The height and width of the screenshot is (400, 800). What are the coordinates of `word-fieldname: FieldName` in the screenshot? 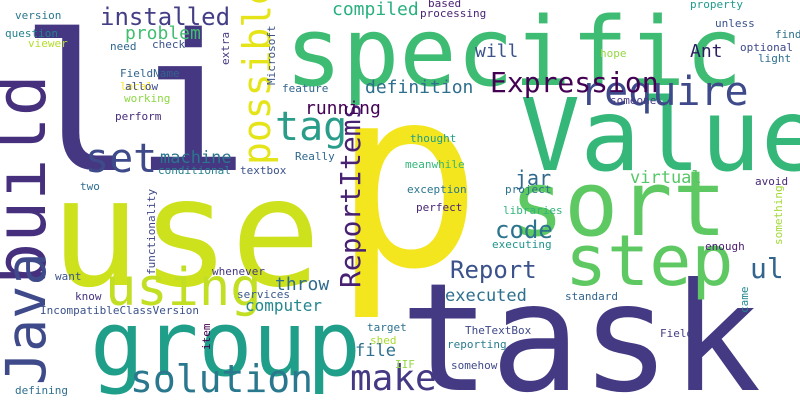 It's located at (150, 73).